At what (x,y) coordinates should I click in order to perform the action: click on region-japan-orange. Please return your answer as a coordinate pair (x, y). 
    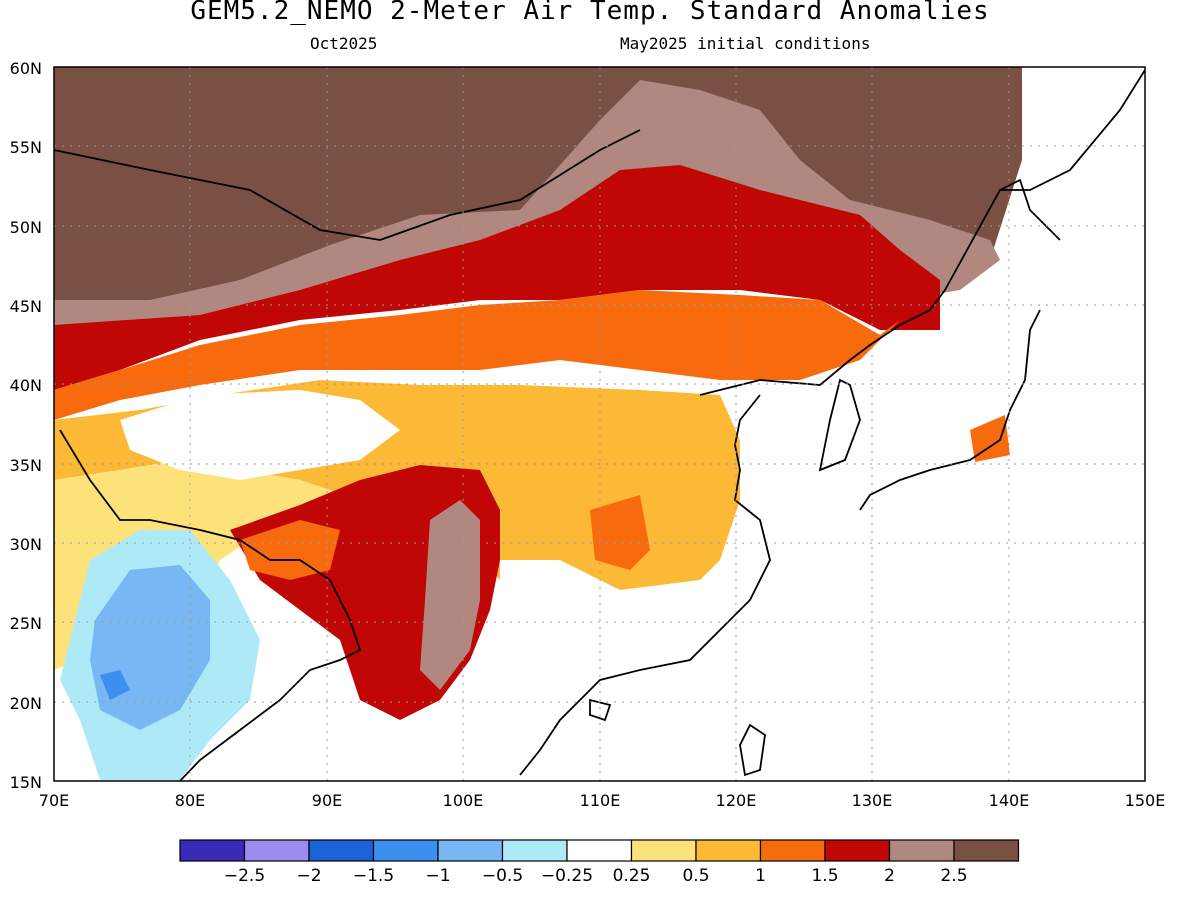
    Looking at the image, I should click on (990, 438).